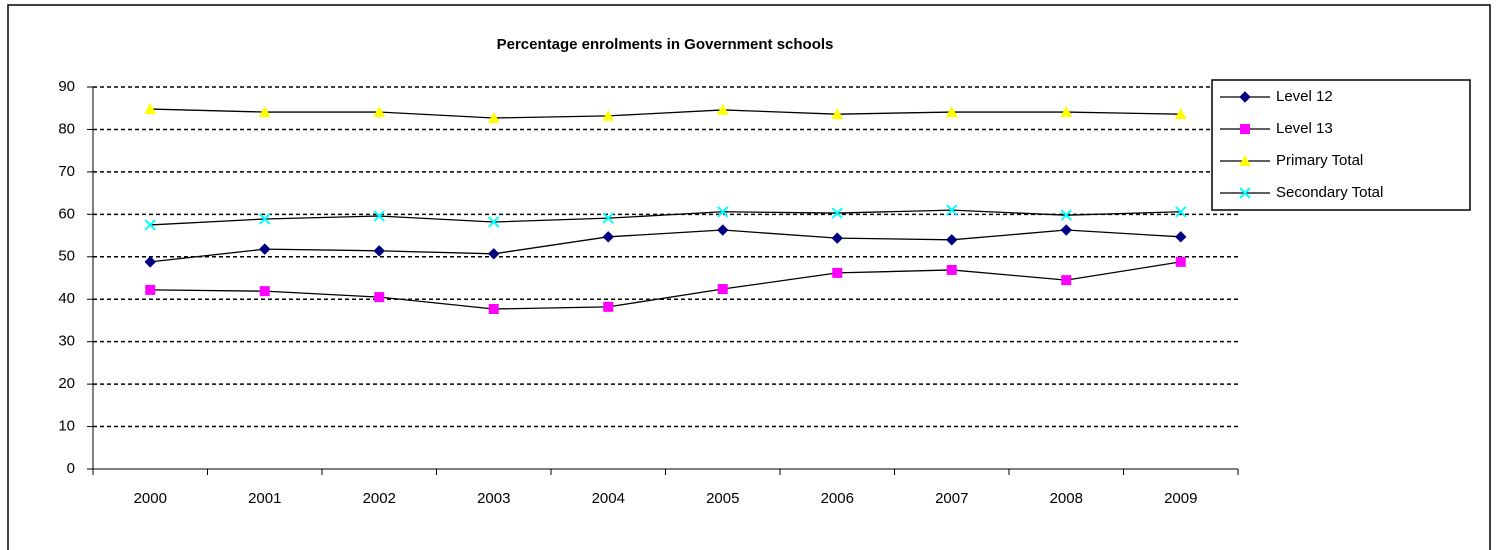  What do you see at coordinates (1329, 192) in the screenshot?
I see `legend-label: Secondary Total` at bounding box center [1329, 192].